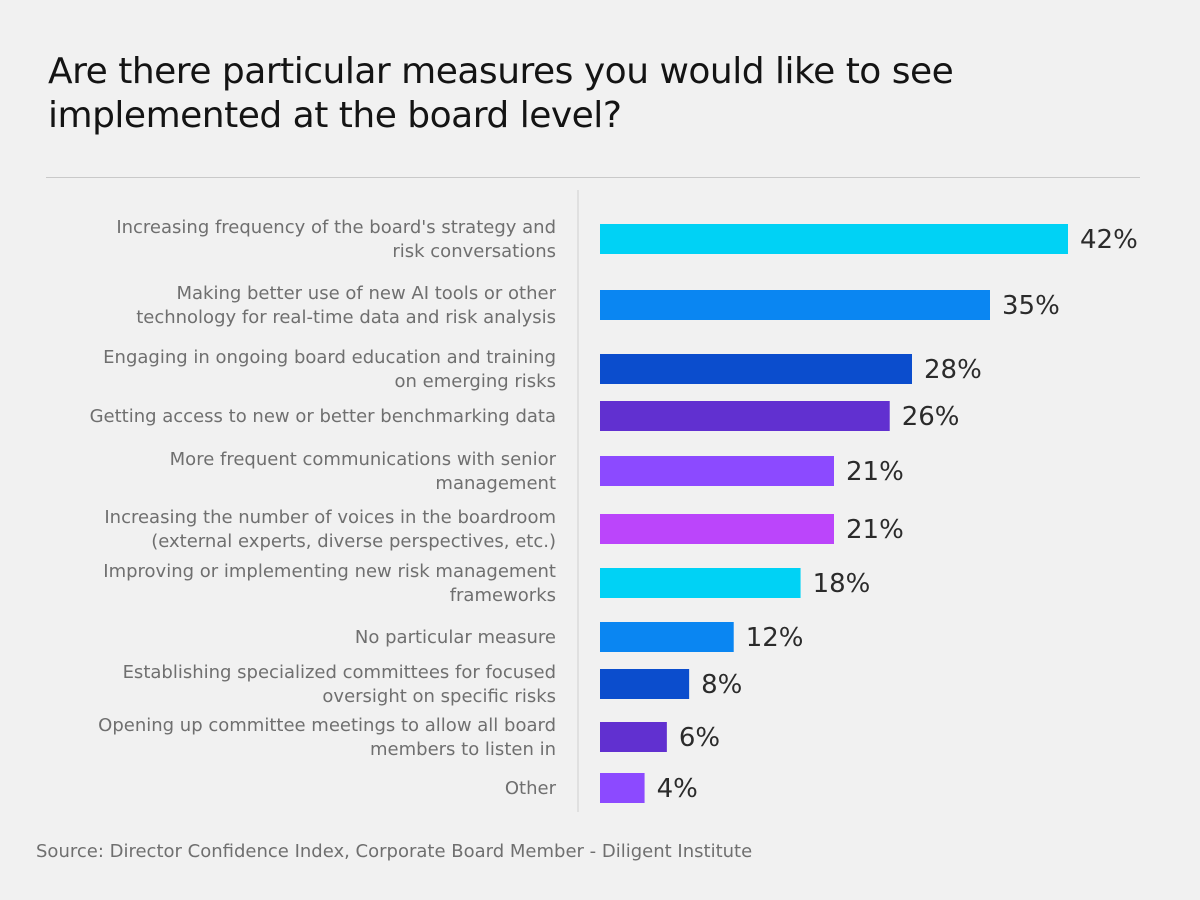  I want to click on value-label-9: 6%, so click(699, 738).